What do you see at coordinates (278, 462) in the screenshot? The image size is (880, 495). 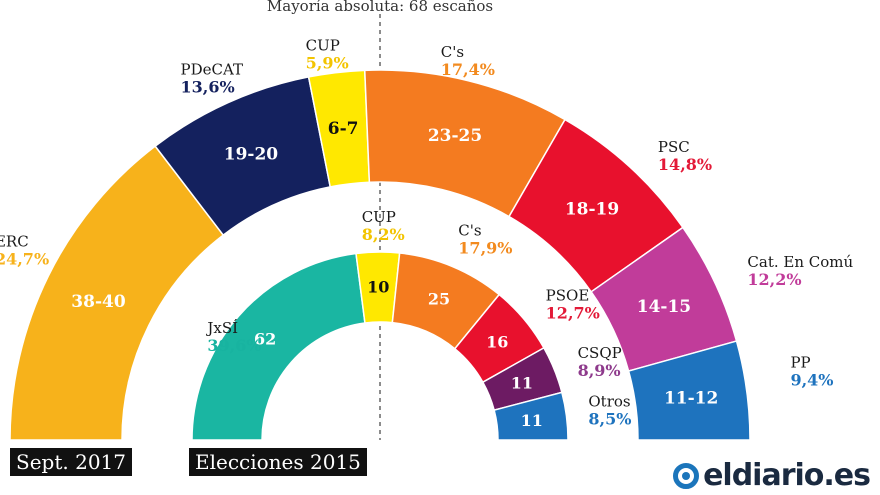 I see `inner-ring-label: Elecciones 2015` at bounding box center [278, 462].